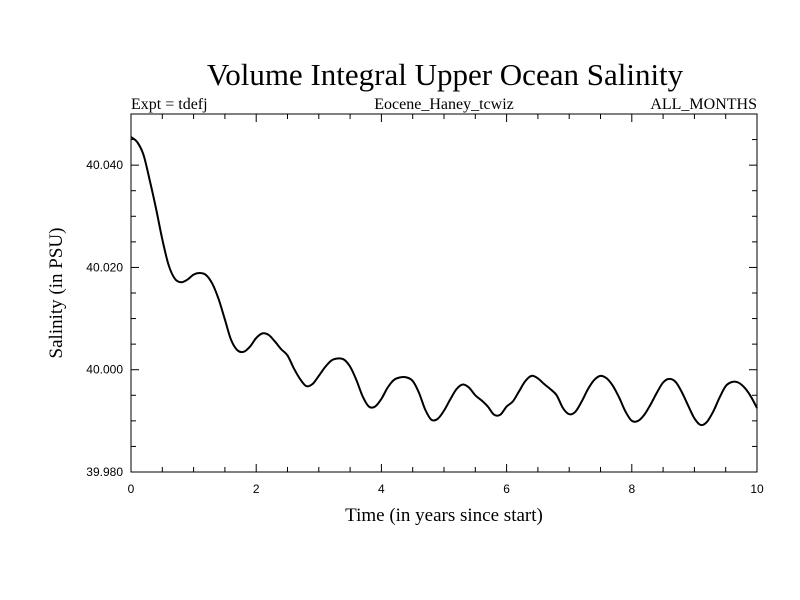  What do you see at coordinates (506, 489) in the screenshot?
I see `x-tick-label: 6` at bounding box center [506, 489].